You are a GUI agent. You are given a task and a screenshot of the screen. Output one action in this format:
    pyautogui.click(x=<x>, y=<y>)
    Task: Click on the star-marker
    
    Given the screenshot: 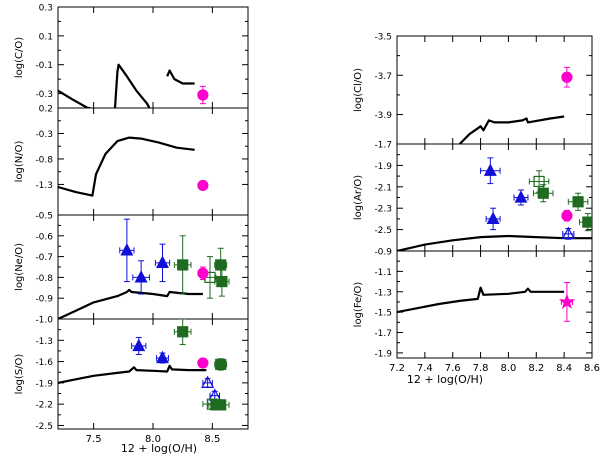 What is the action you would take?
    pyautogui.click(x=567, y=301)
    